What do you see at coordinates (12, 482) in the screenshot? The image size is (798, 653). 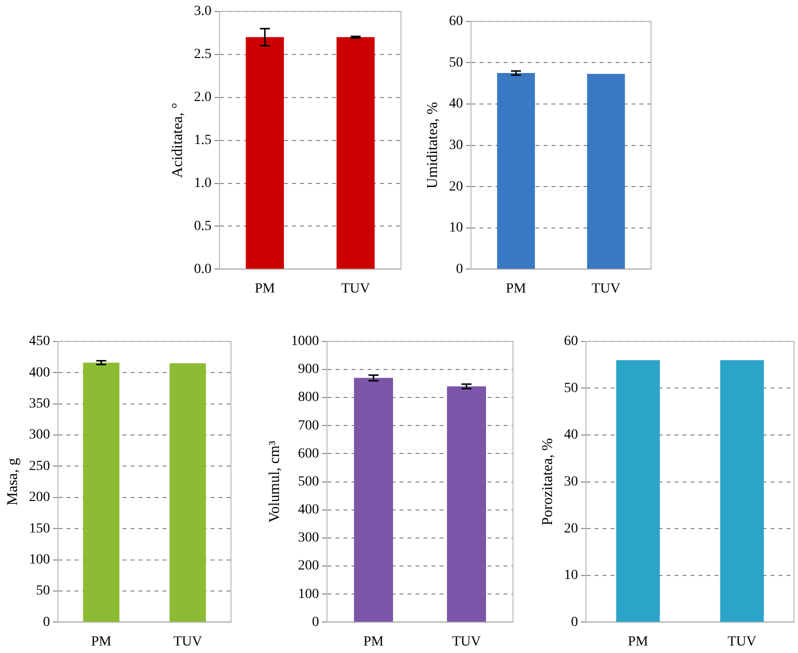 I see `y-axis-title: Masa, g` at bounding box center [12, 482].